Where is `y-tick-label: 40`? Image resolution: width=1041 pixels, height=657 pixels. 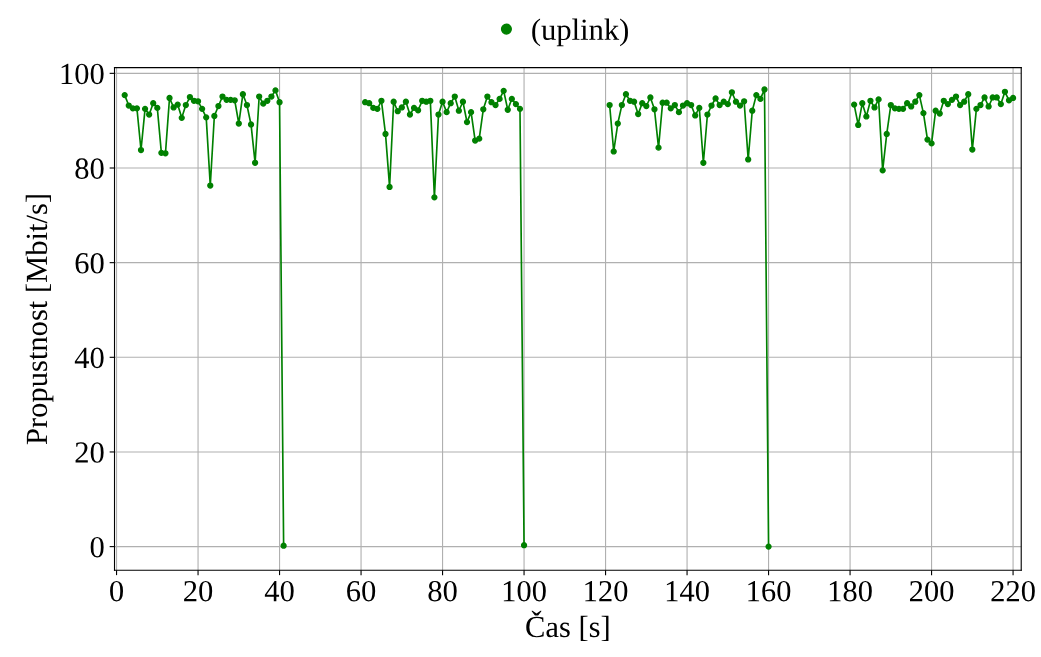 y-tick-label: 40 is located at coordinates (89, 358).